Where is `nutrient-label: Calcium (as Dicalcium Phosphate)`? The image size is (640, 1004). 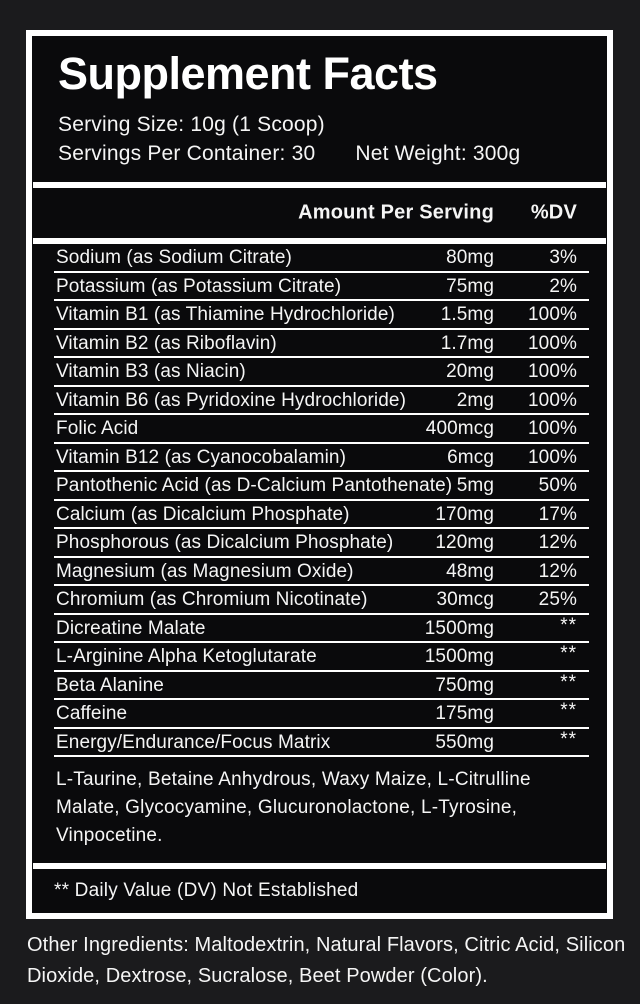 nutrient-label: Calcium (as Dicalcium Phosphate) is located at coordinates (203, 514).